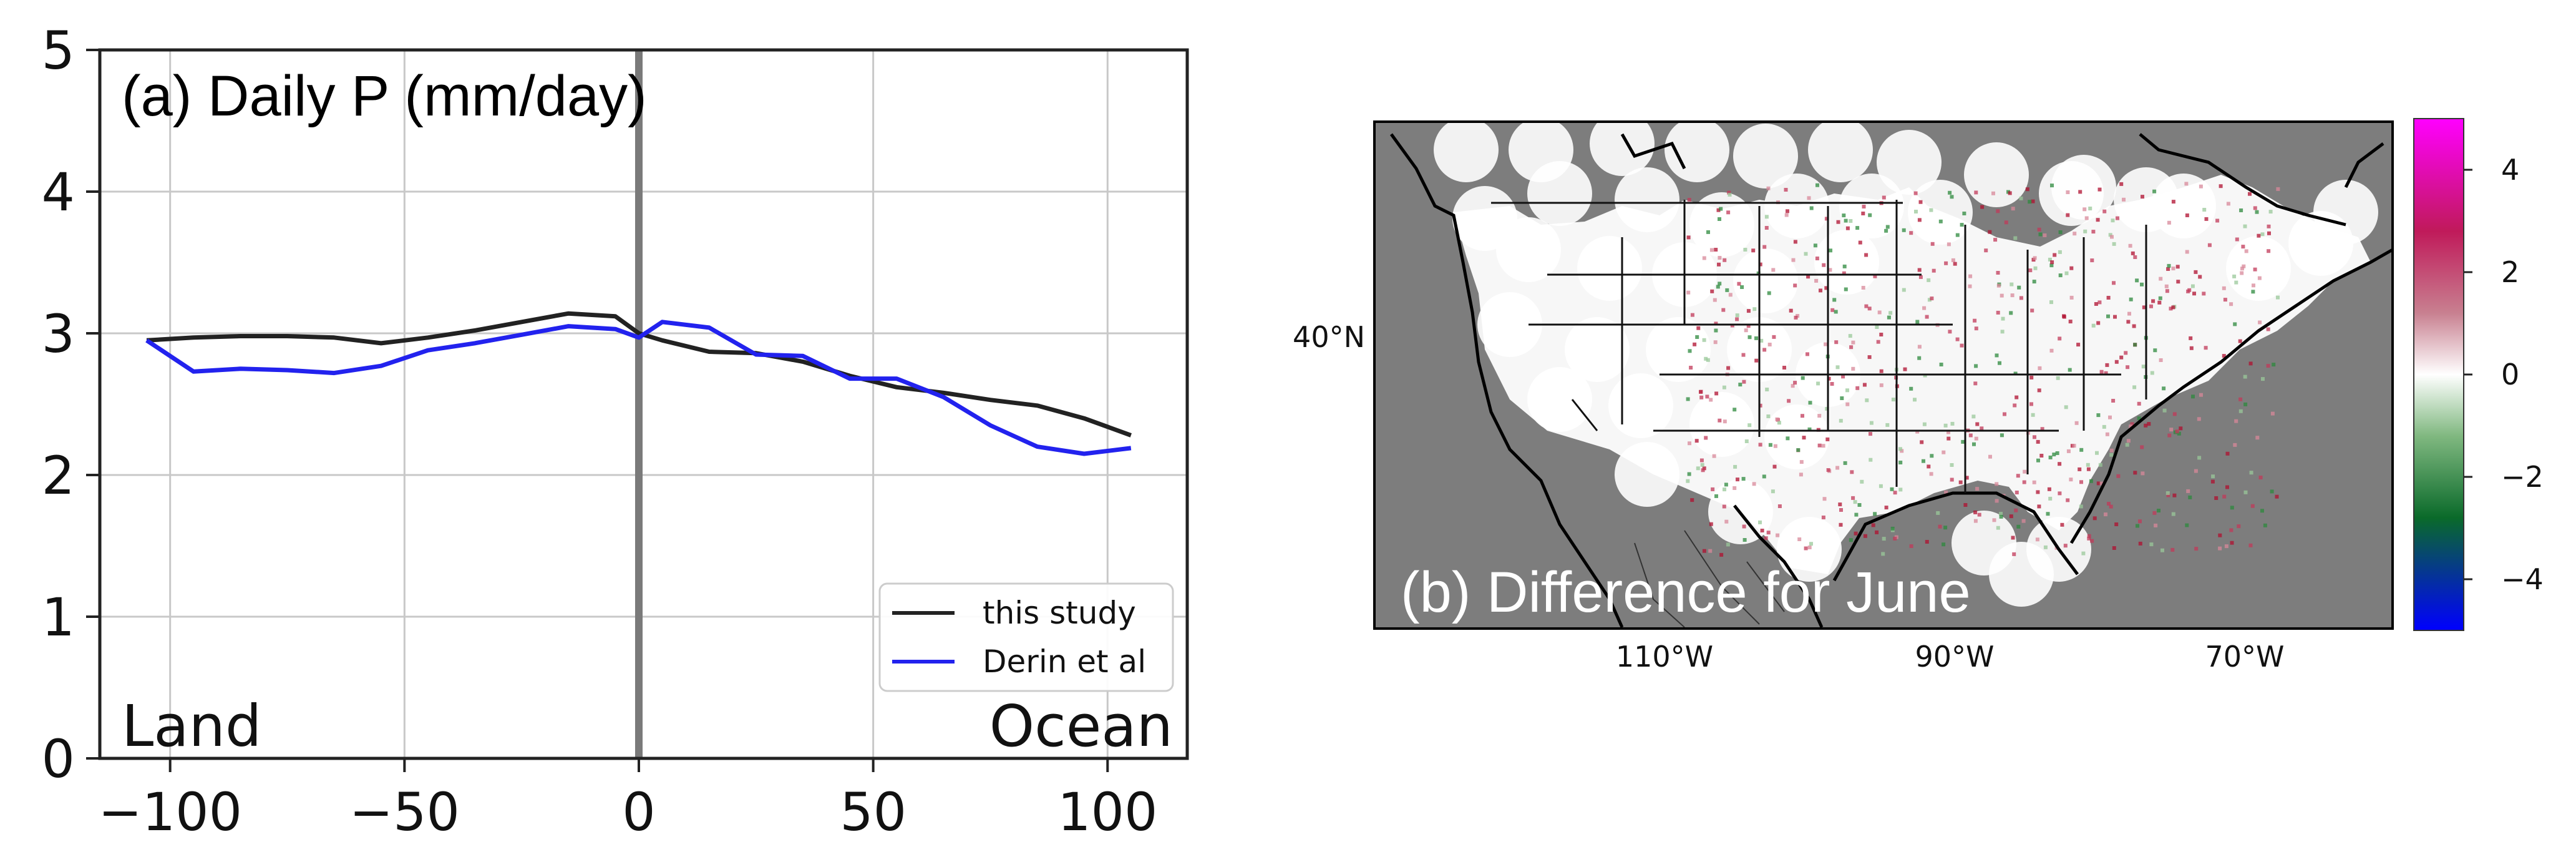 The image size is (2576, 857). What do you see at coordinates (1819, 347) in the screenshot?
I see `state-boundaries` at bounding box center [1819, 347].